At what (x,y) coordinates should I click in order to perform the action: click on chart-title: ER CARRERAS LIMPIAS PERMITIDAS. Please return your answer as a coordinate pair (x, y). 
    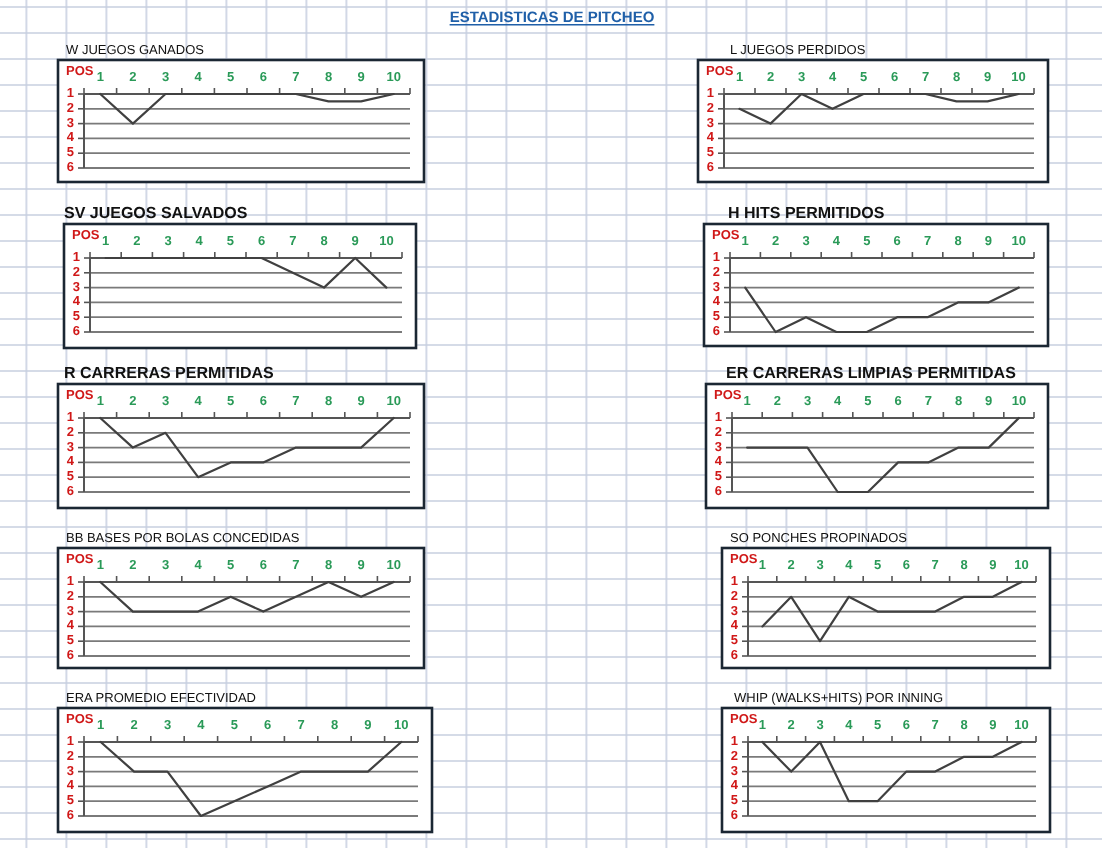
    Looking at the image, I should click on (872, 373).